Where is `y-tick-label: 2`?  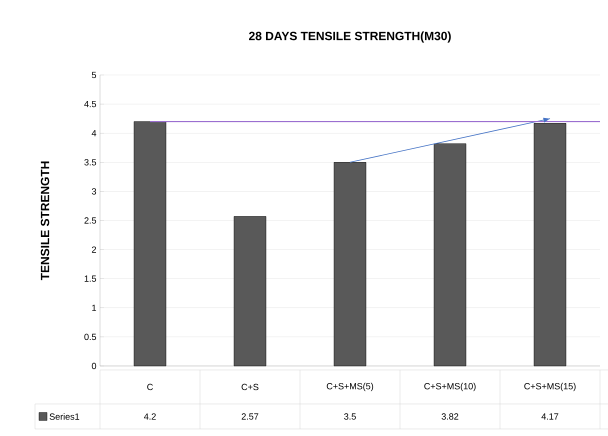 y-tick-label: 2 is located at coordinates (94, 249).